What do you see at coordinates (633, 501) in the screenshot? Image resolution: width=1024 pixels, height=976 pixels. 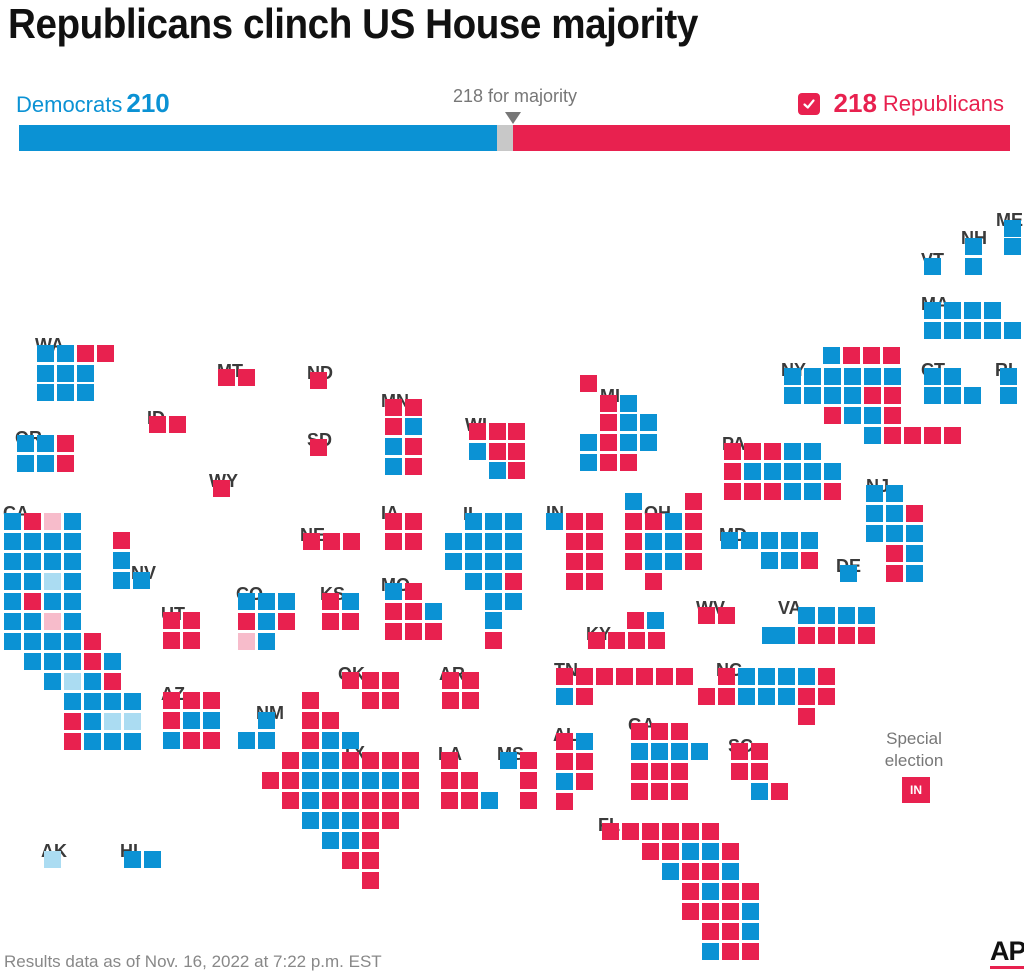 I see `district-oh-1-democrat` at bounding box center [633, 501].